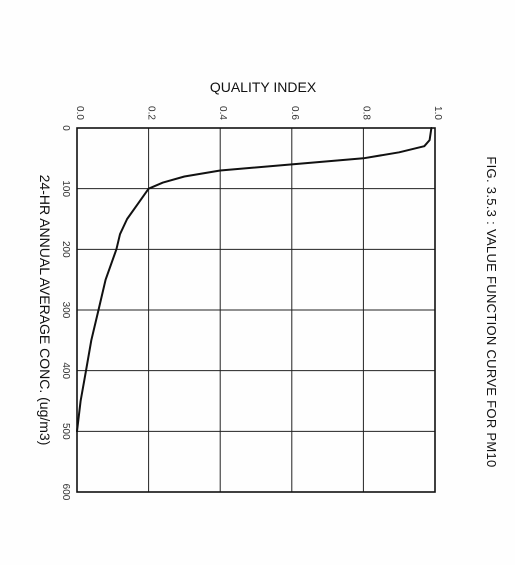 The height and width of the screenshot is (565, 515). I want to click on x-tick-label: 0.4, so click(222, 113).